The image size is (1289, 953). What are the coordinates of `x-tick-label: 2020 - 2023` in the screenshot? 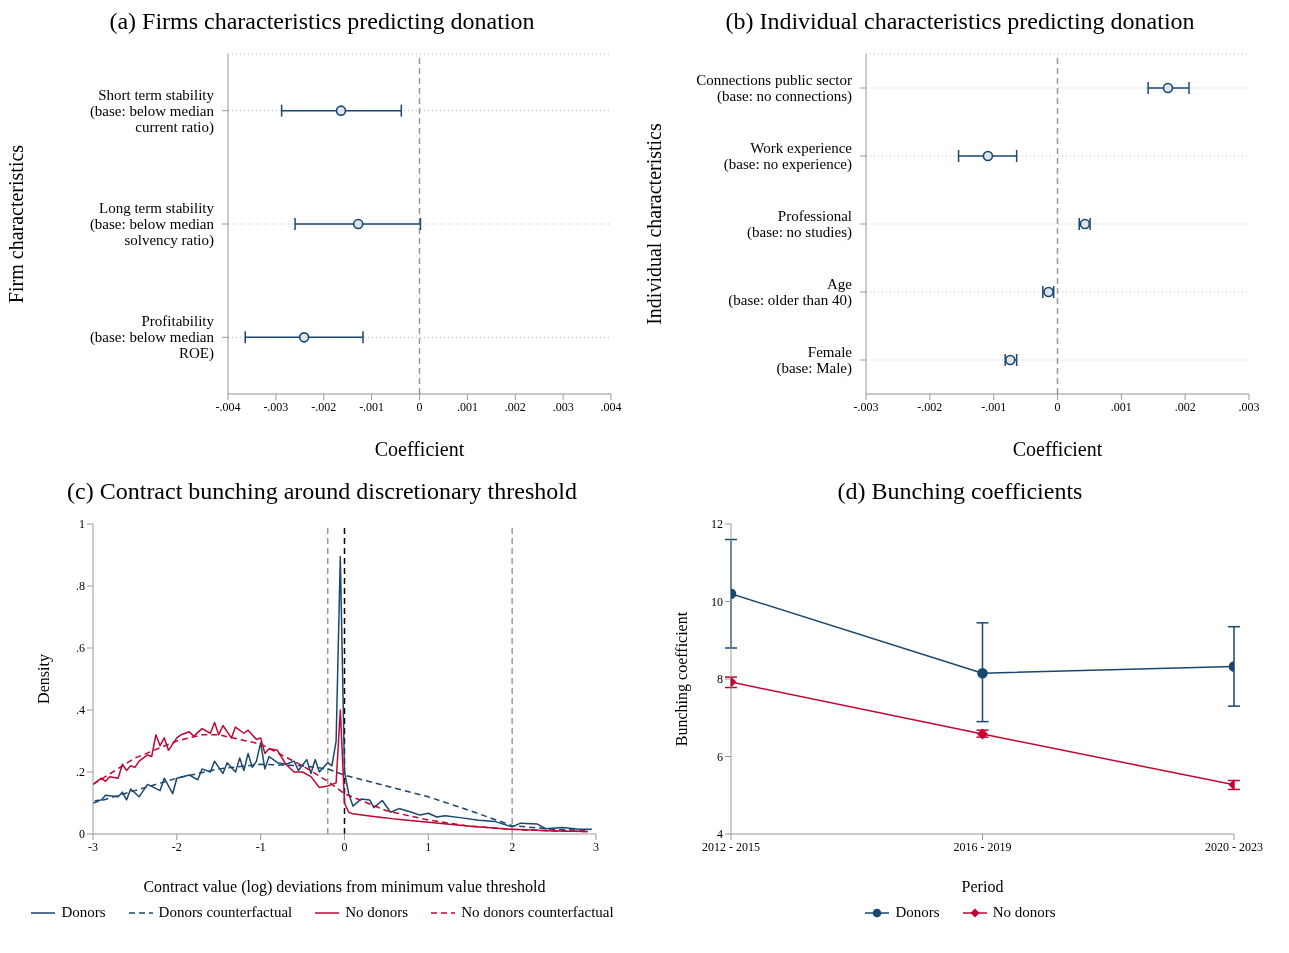 It's located at (1234, 846).